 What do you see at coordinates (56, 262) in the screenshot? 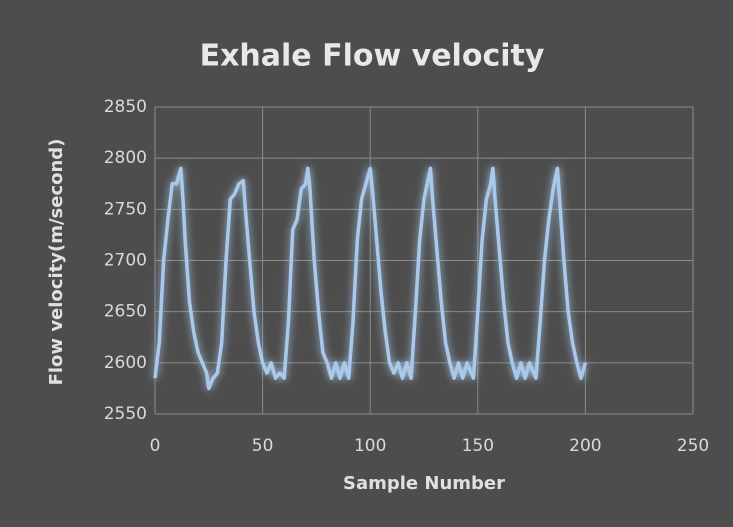
I see `y-axis-label: Flow velocity(m/second)` at bounding box center [56, 262].